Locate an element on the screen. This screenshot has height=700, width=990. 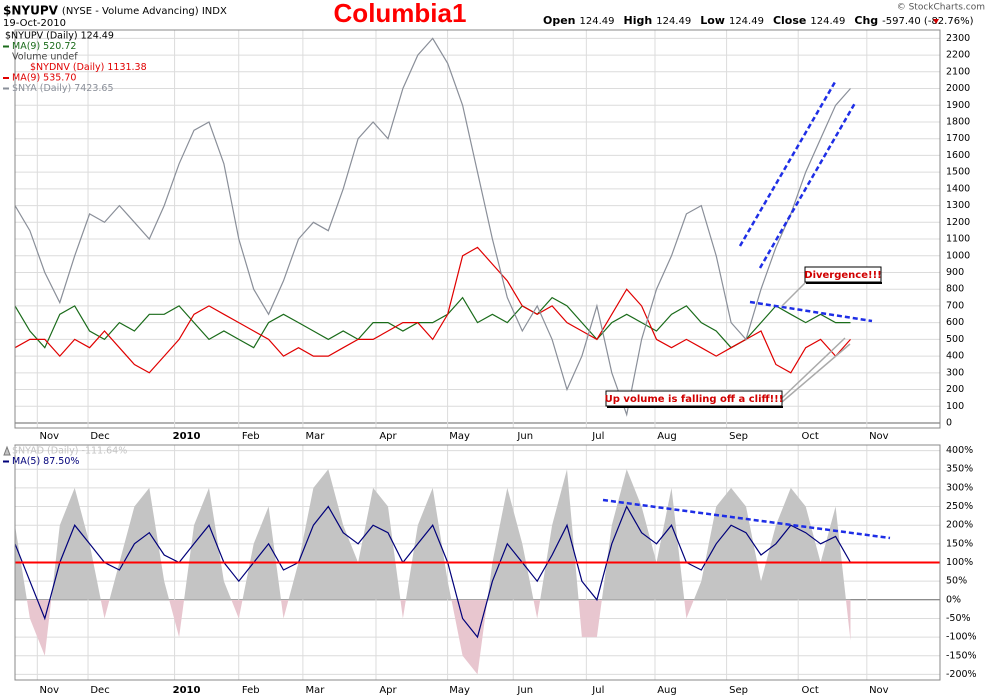
page-title: Columbia1 is located at coordinates (400, 14).